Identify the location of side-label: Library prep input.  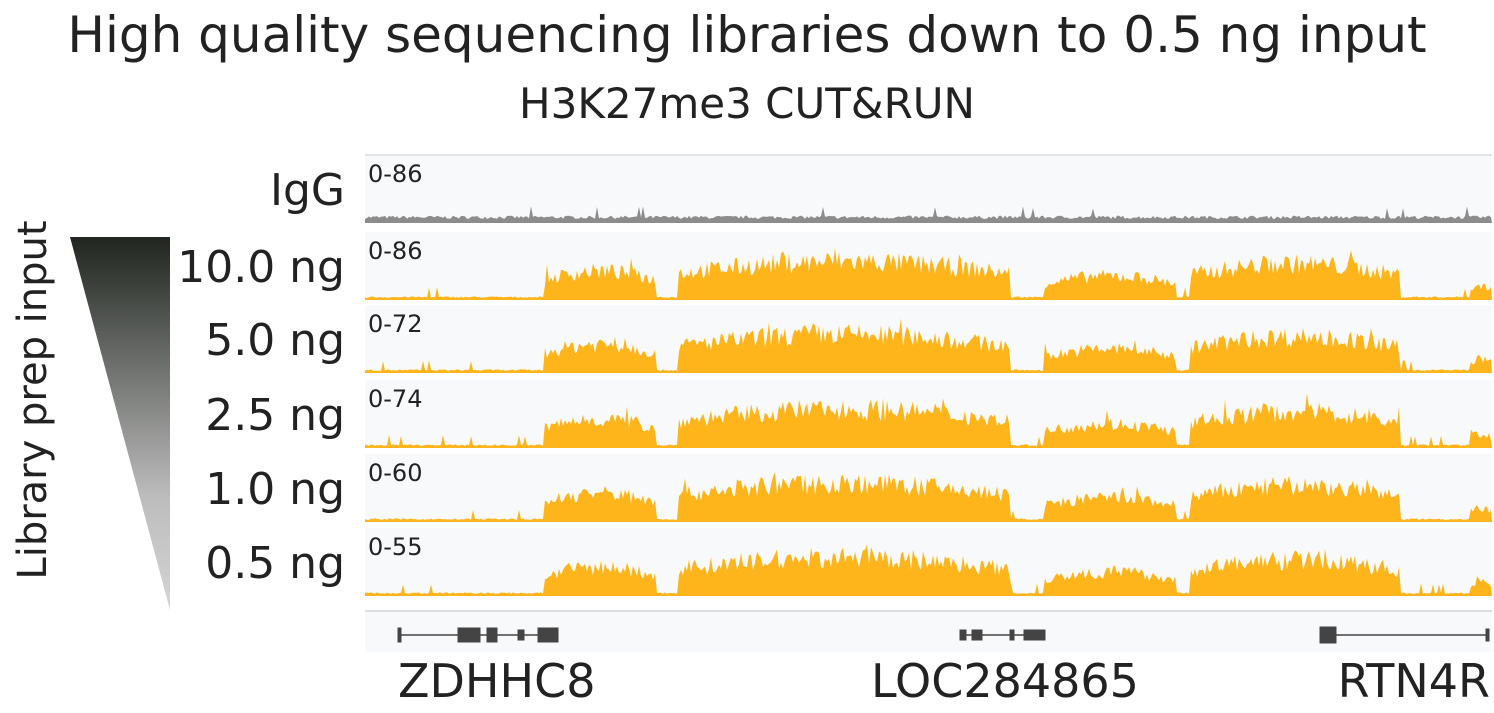
(33, 399).